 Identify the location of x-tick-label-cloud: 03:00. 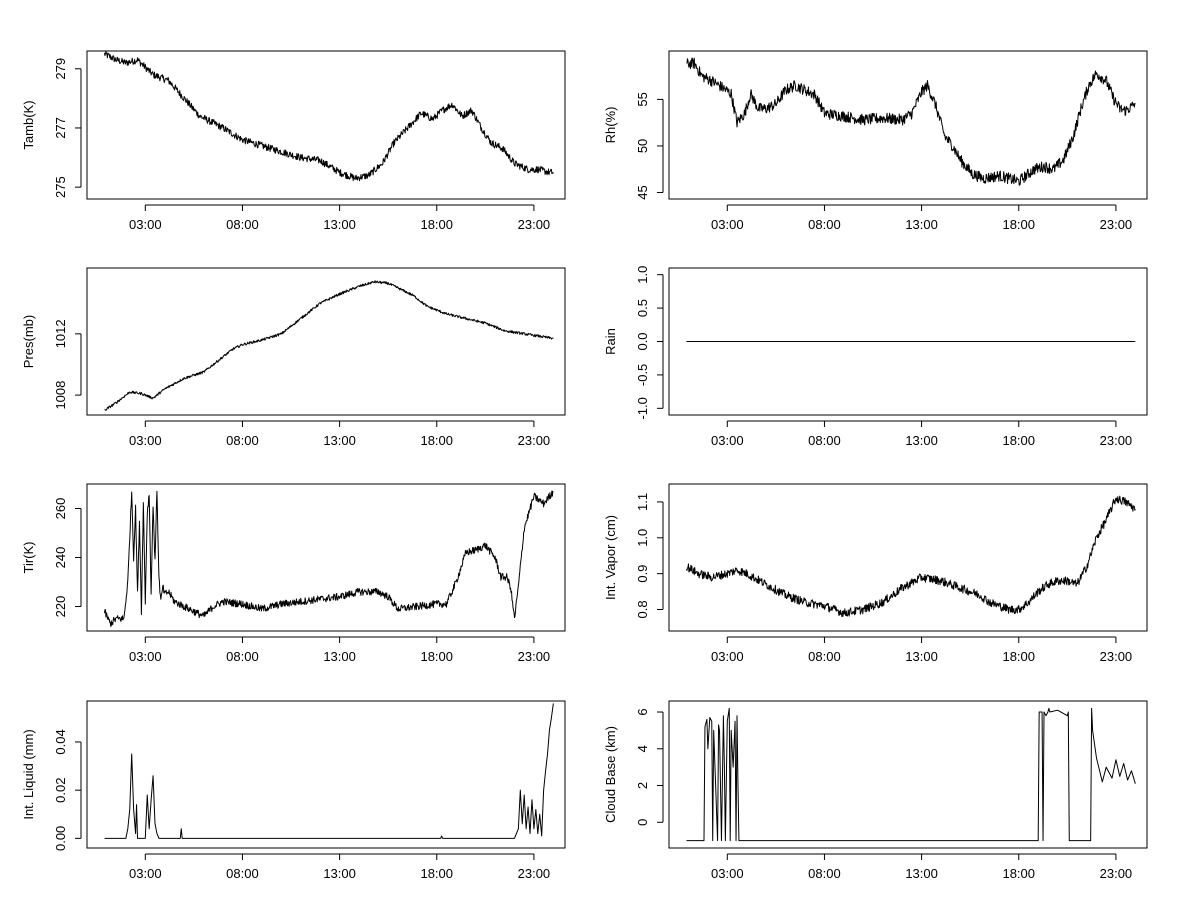
(727, 873).